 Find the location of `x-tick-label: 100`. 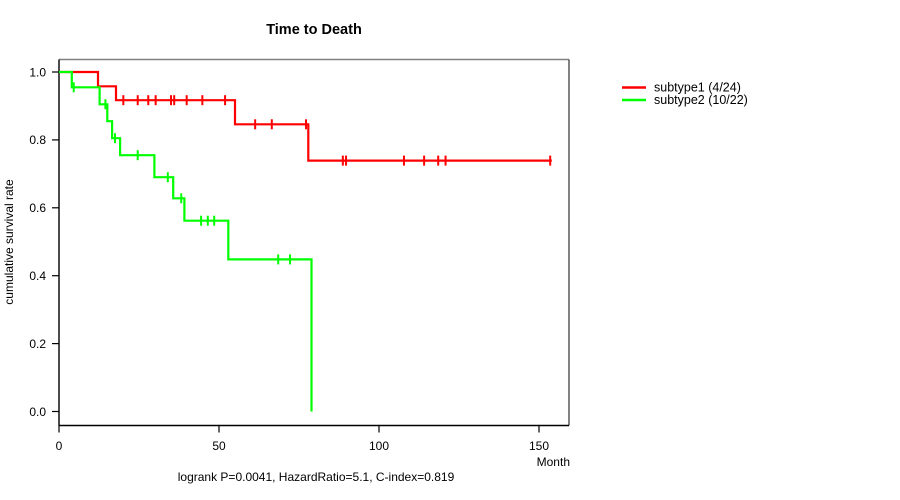

x-tick-label: 100 is located at coordinates (379, 446).